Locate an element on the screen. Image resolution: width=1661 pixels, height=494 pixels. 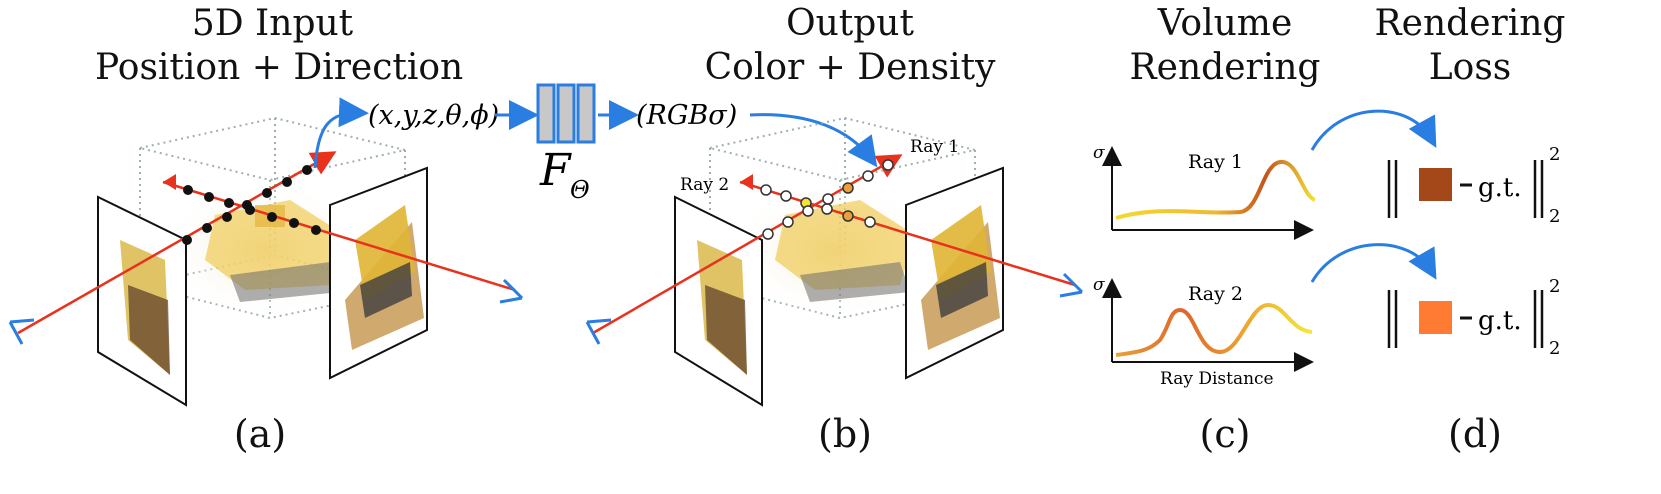
loss-term-2: g.t. 2 2 is located at coordinates (1473, 317).